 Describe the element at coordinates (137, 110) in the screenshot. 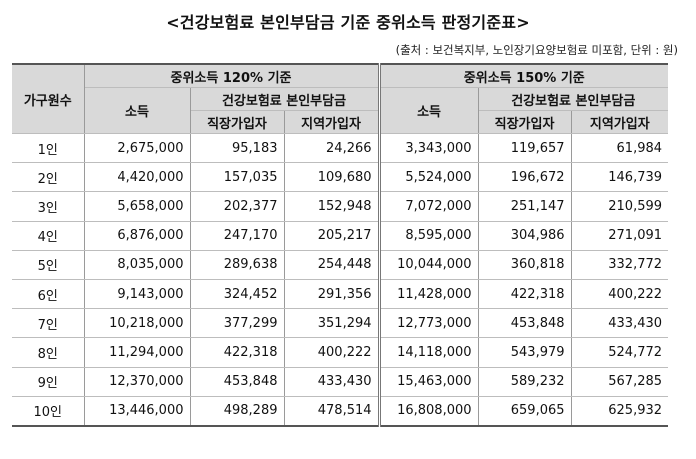

I see `header-income-120: 소득` at that location.